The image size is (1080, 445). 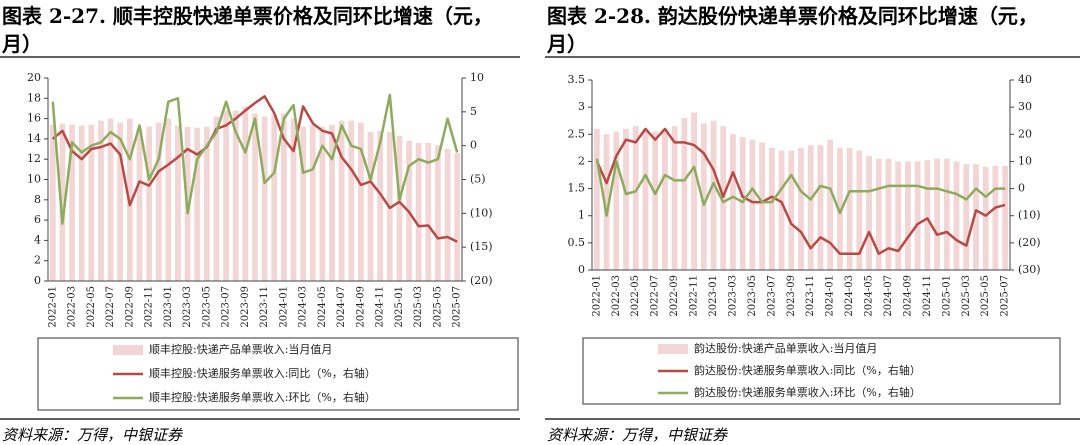 What do you see at coordinates (187, 307) in the screenshot?
I see `x-tick-label: 2023-03` at bounding box center [187, 307].